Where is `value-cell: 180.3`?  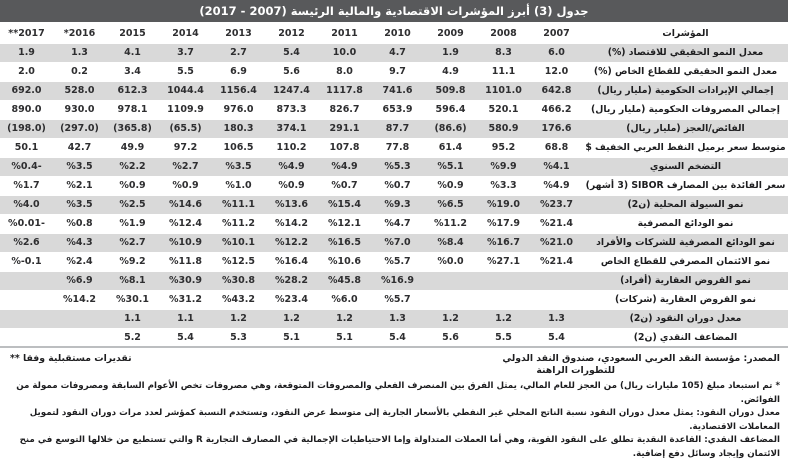 value-cell: 180.3 is located at coordinates (238, 128).